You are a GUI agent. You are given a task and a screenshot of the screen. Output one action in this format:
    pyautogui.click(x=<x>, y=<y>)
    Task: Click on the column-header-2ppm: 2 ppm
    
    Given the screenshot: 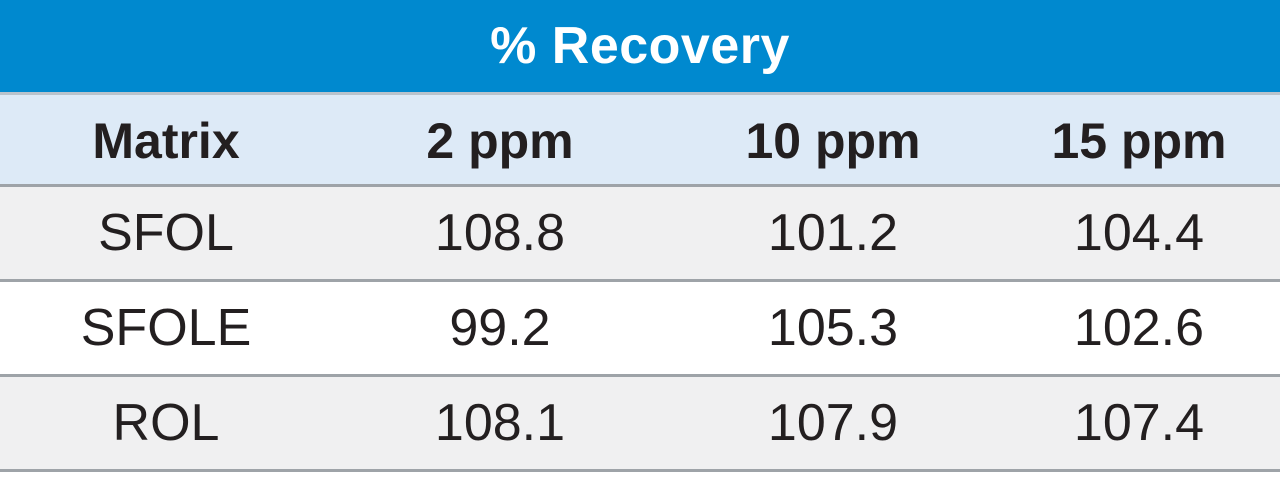 What is the action you would take?
    pyautogui.click(x=500, y=140)
    